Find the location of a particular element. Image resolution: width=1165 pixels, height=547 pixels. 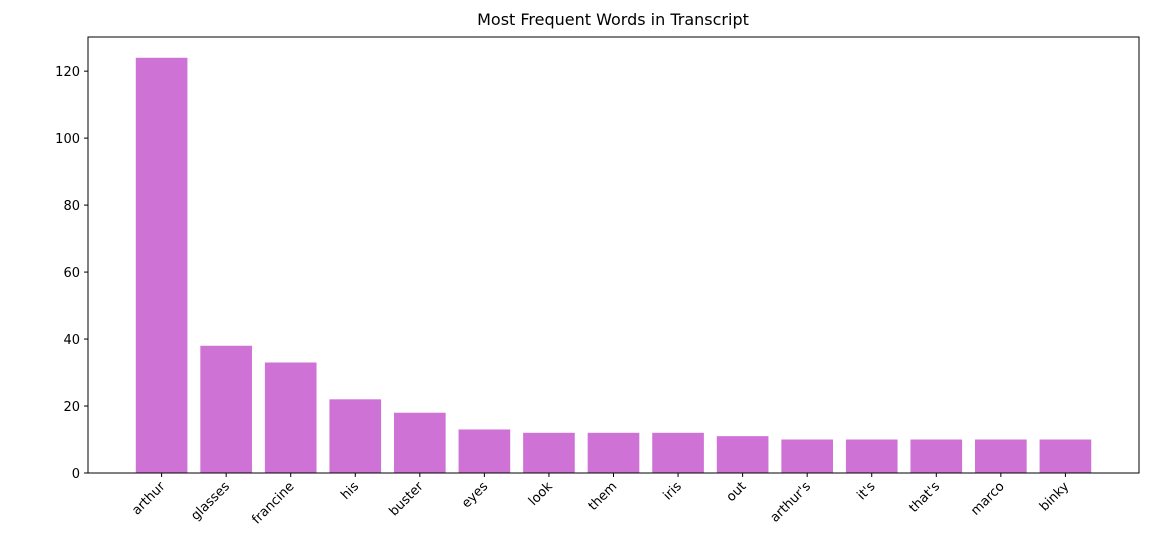

x-tick-label: arthur's is located at coordinates (791, 502).